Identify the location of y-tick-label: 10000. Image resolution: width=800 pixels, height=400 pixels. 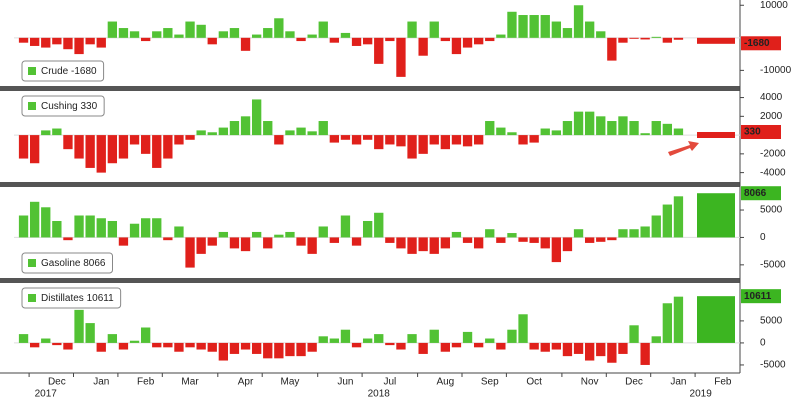
(774, 5).